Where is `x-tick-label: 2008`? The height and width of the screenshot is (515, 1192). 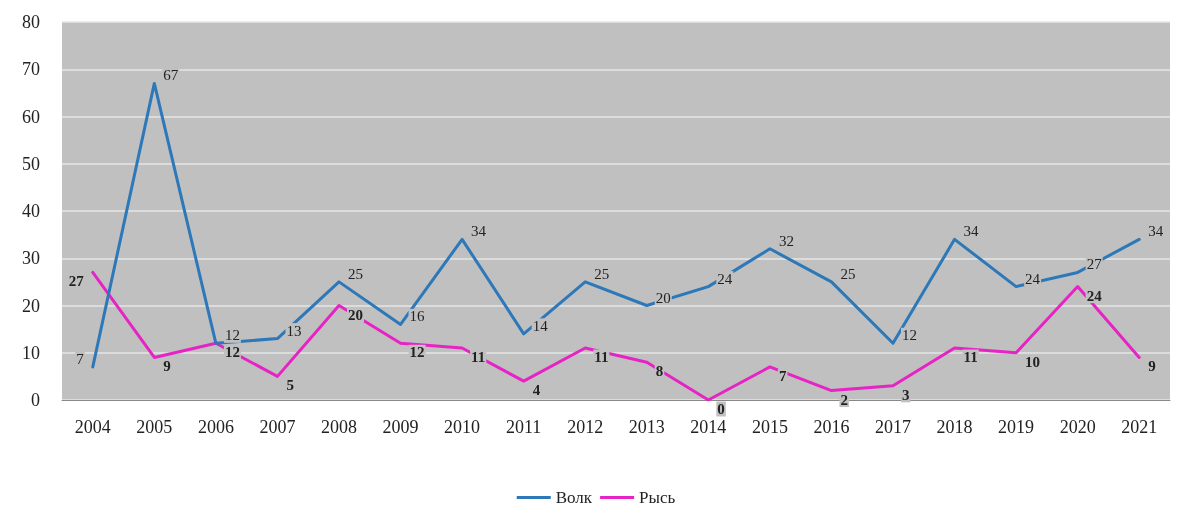 x-tick-label: 2008 is located at coordinates (339, 427).